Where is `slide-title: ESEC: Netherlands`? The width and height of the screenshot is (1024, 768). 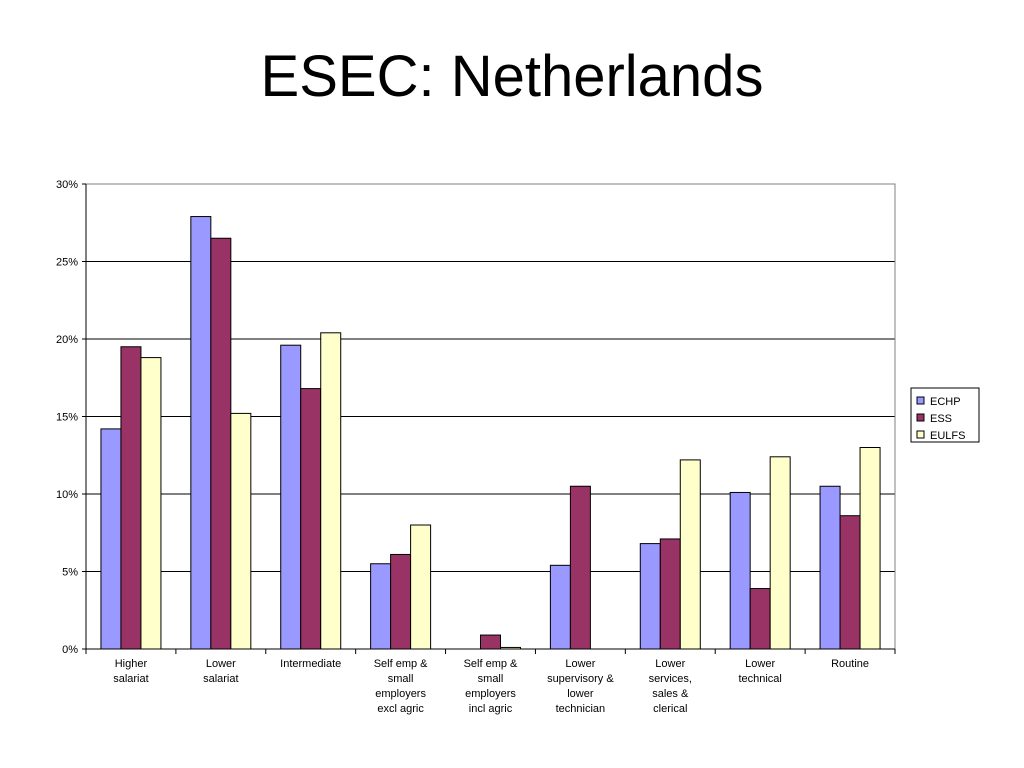
slide-title: ESEC: Netherlands is located at coordinates (512, 76).